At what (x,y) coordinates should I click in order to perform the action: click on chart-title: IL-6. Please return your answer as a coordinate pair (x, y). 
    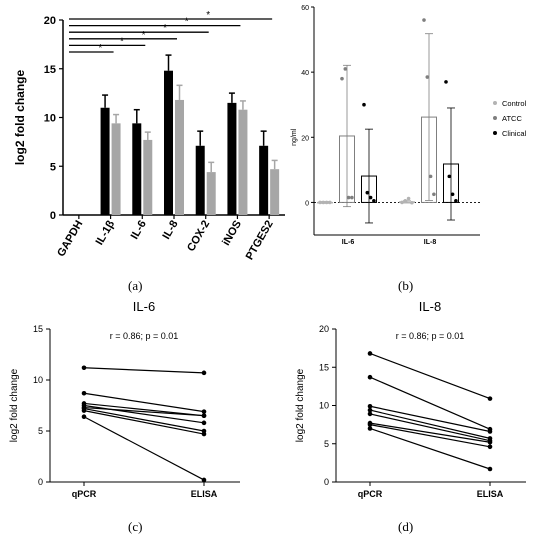
    Looking at the image, I should click on (144, 306).